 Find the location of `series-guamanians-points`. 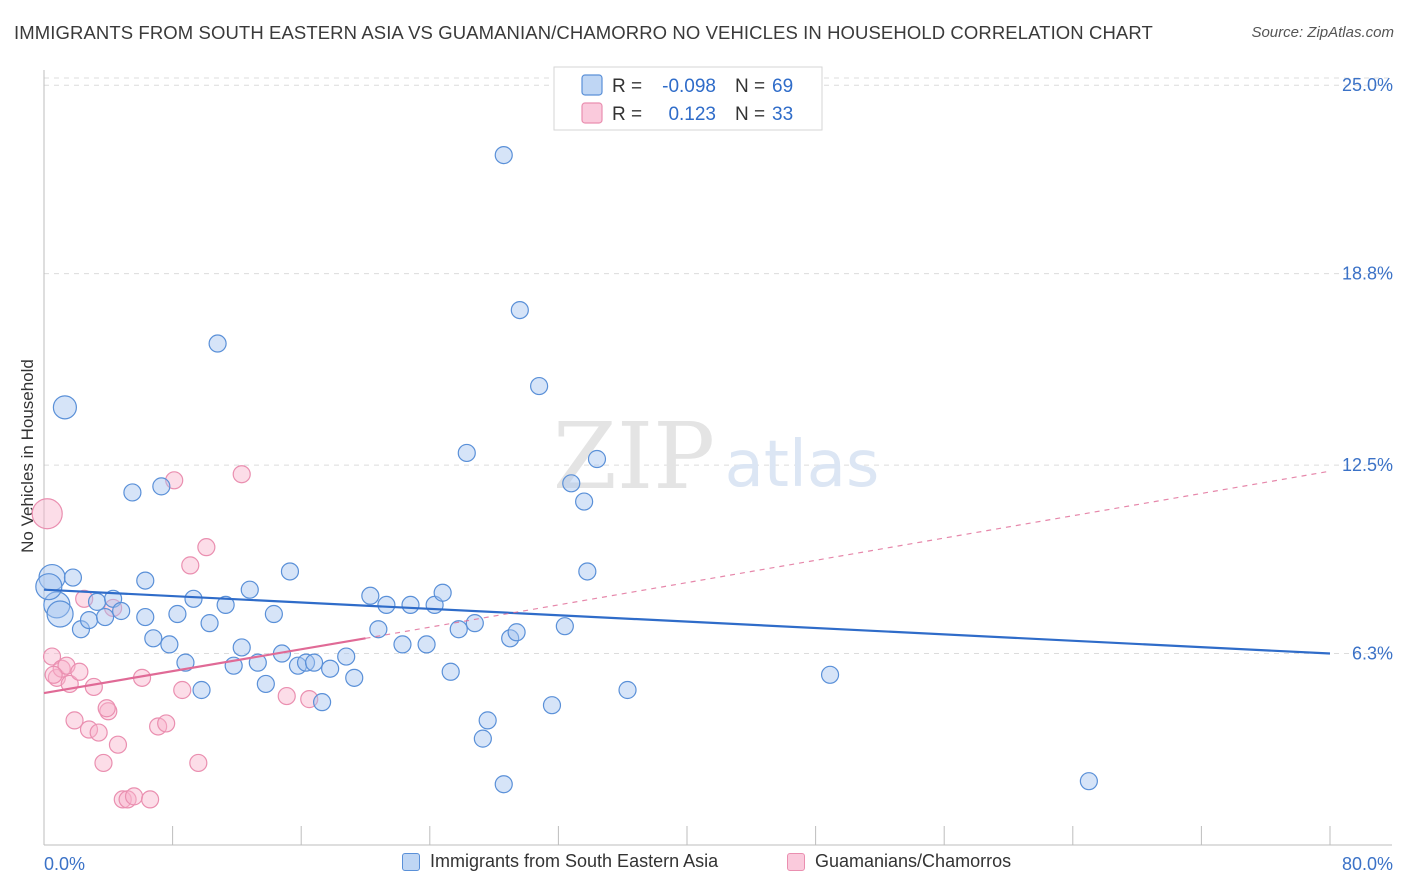

series-guamanians-points is located at coordinates (175, 637).